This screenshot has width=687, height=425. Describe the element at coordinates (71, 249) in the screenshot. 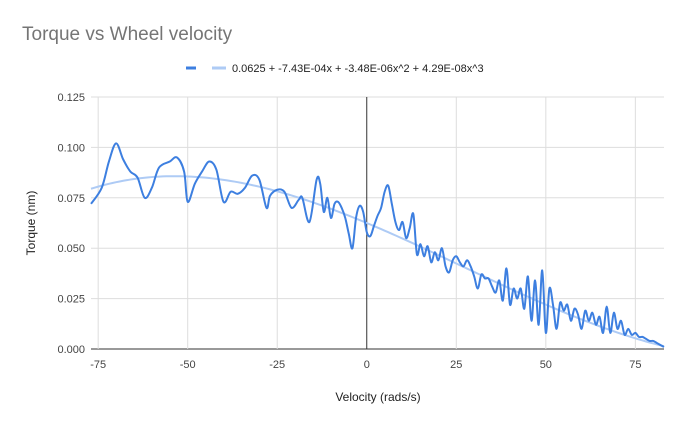

I see `y-tick-label: 0.050` at that location.